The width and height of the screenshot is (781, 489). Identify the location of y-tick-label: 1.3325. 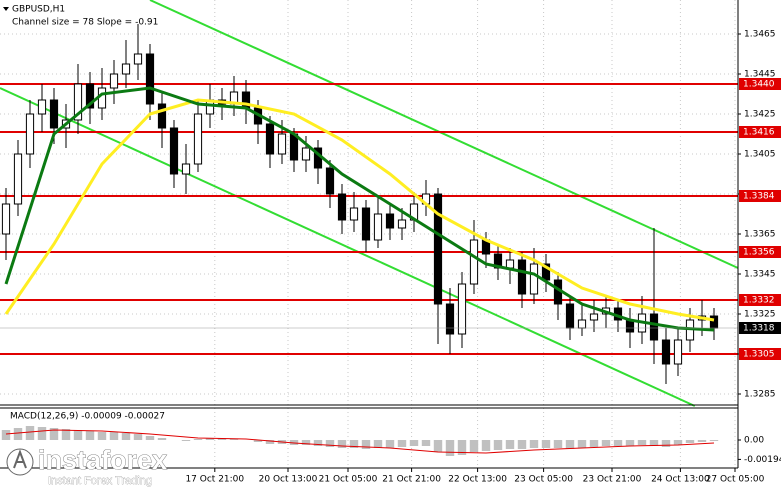
(760, 315).